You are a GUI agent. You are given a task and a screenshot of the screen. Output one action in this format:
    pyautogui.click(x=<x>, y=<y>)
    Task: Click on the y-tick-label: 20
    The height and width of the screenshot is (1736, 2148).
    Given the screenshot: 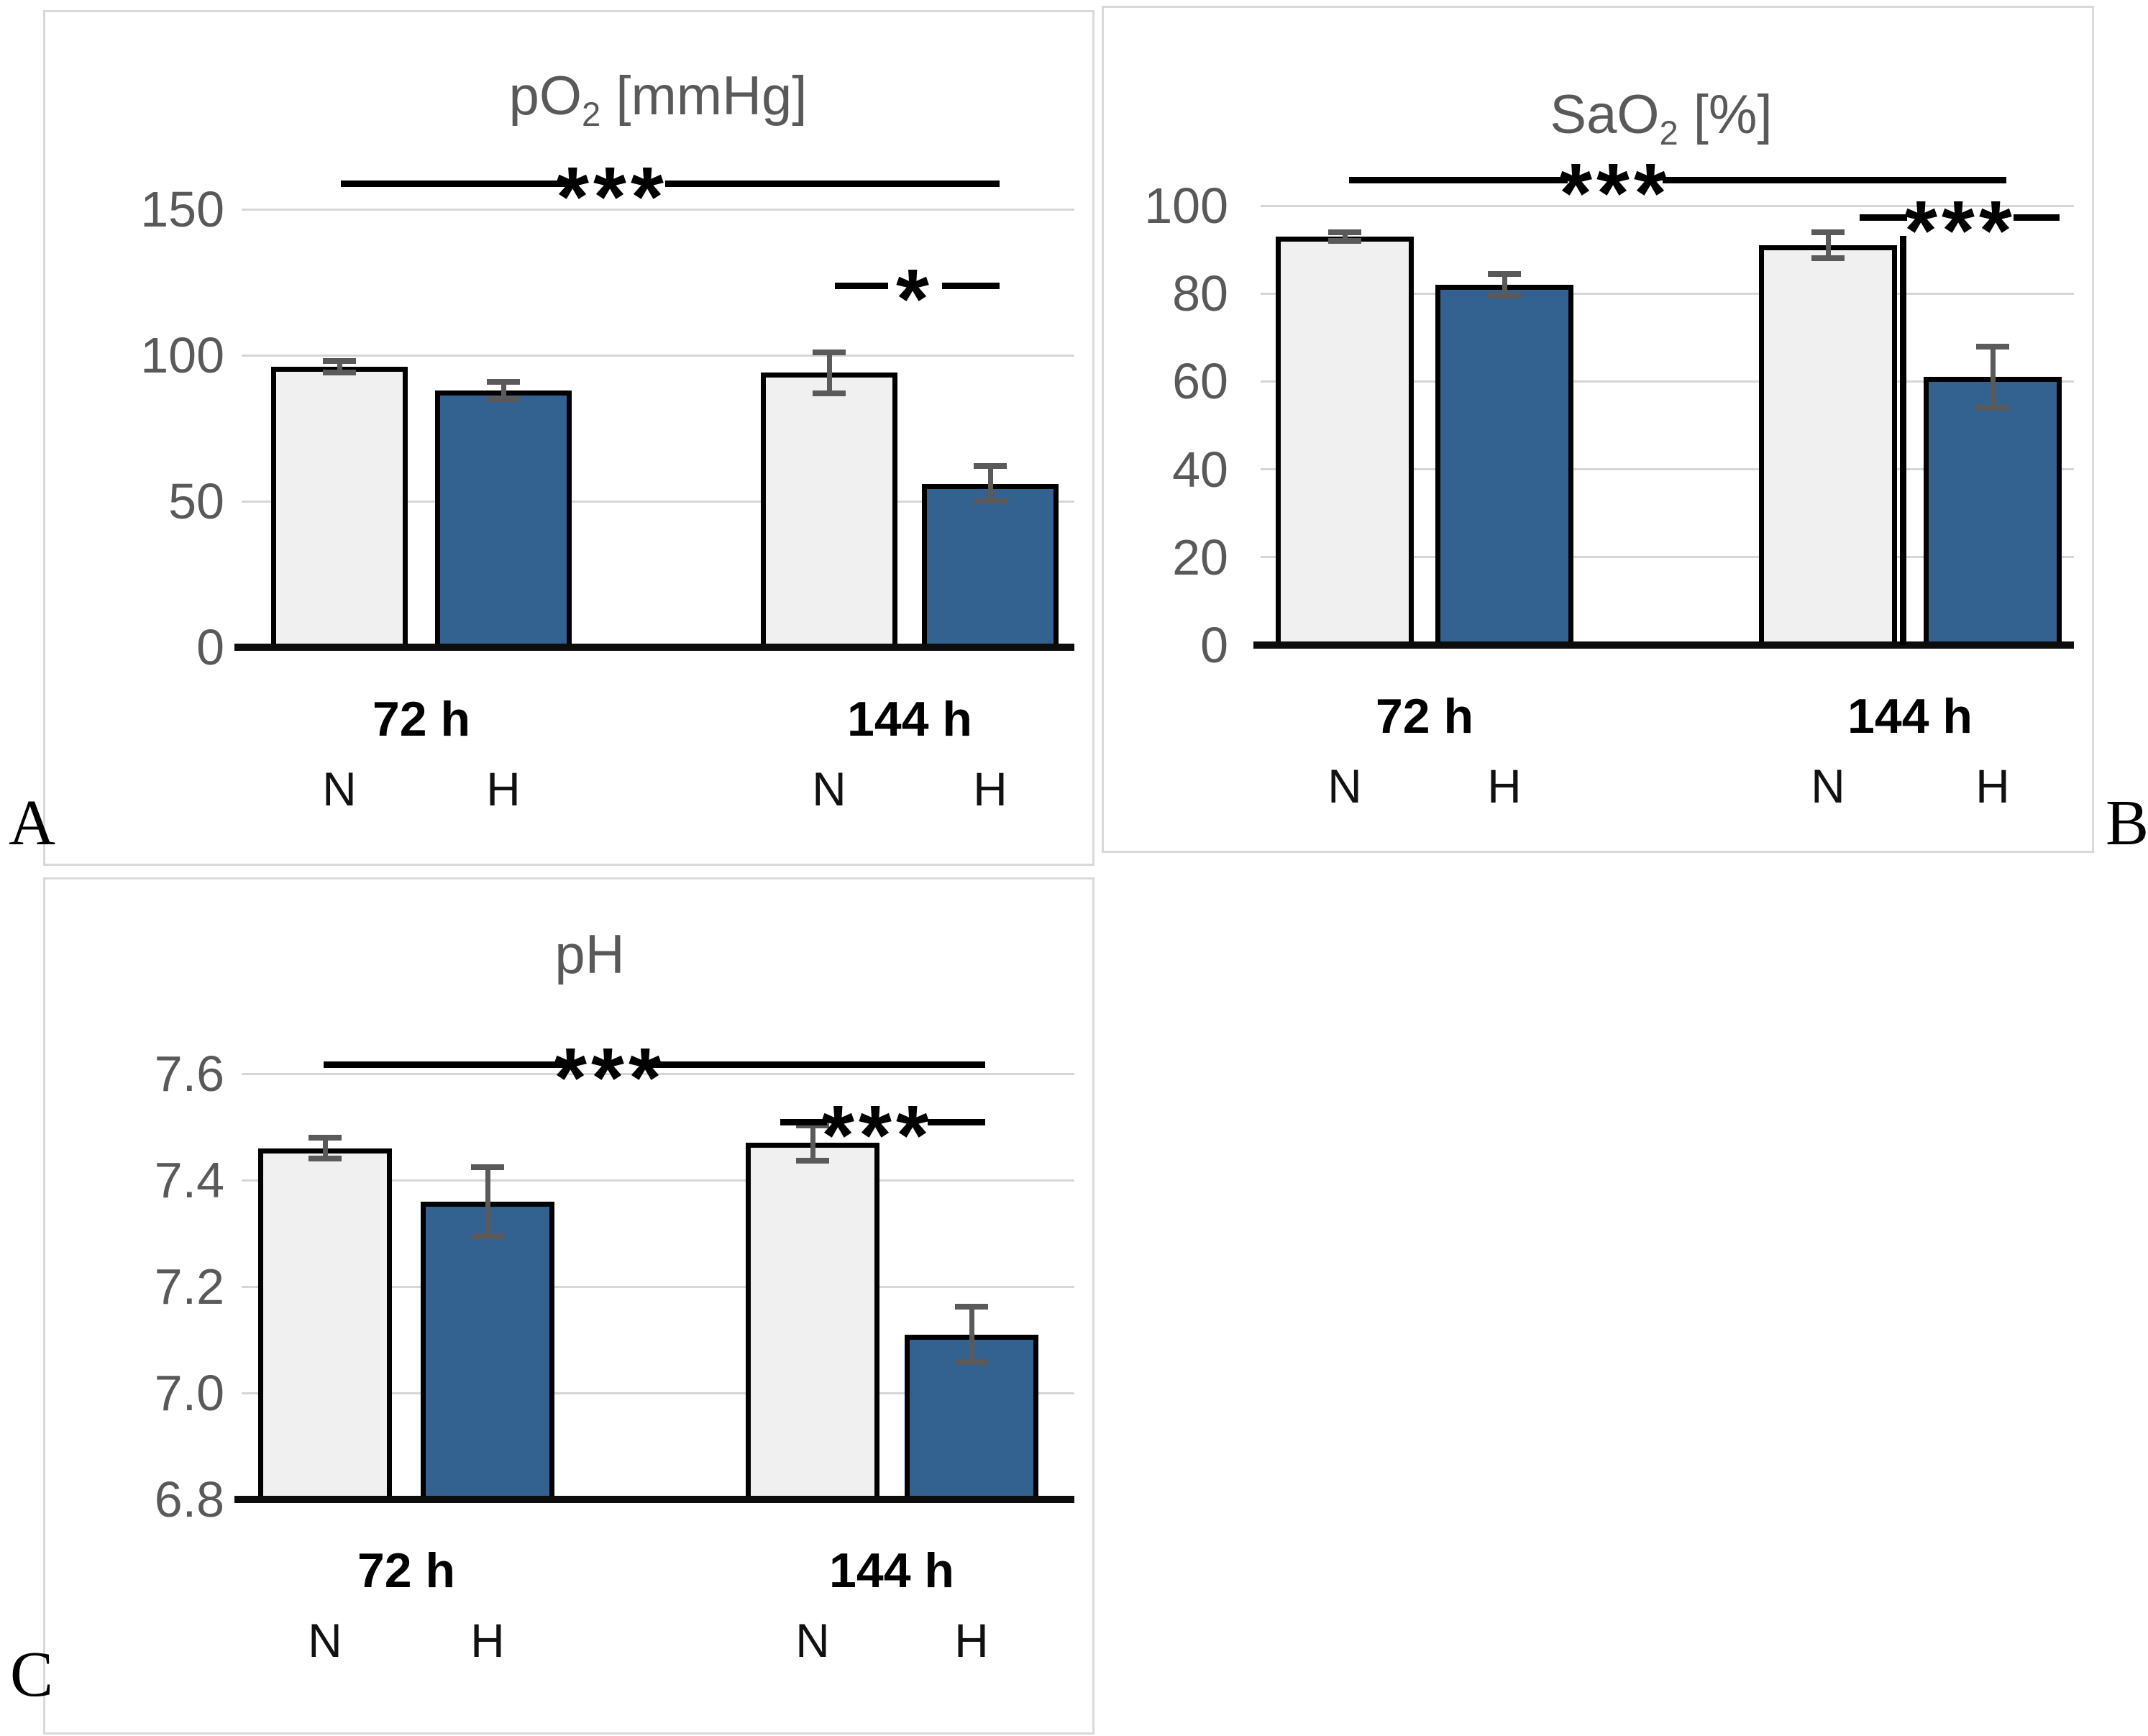 What is the action you would take?
    pyautogui.click(x=1200, y=557)
    